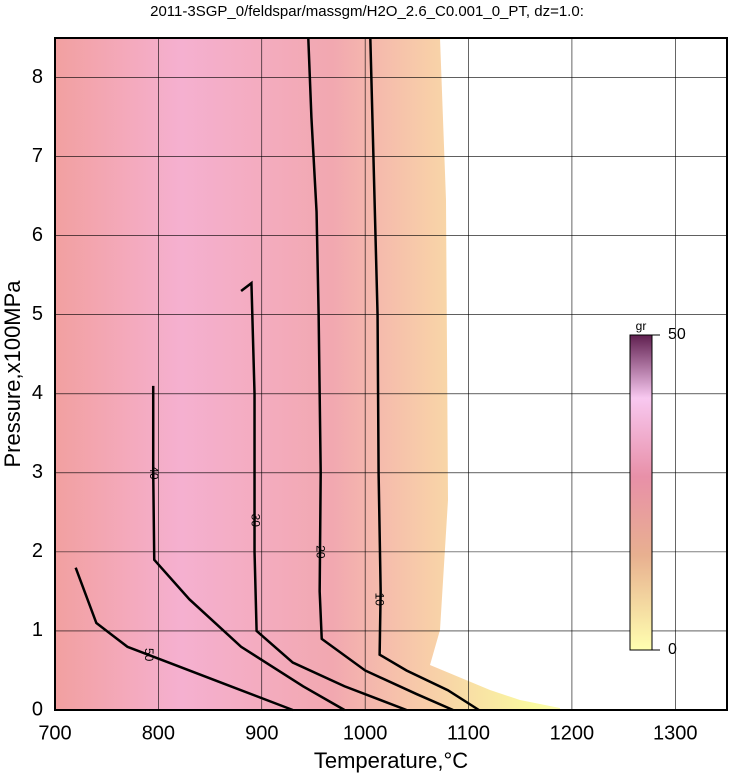 Image resolution: width=734 pixels, height=781 pixels. Describe the element at coordinates (255, 521) in the screenshot. I see `contour-label: 30` at that location.